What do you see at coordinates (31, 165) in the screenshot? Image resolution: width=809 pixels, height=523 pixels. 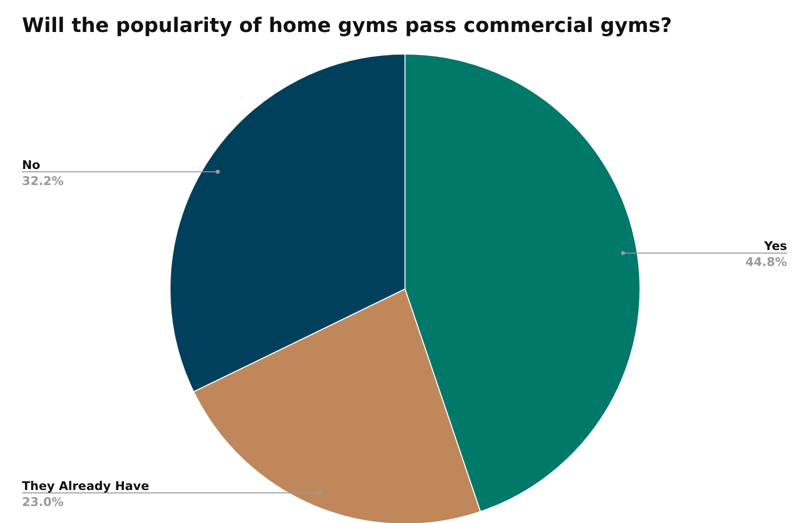 I see `slice-label: No` at bounding box center [31, 165].